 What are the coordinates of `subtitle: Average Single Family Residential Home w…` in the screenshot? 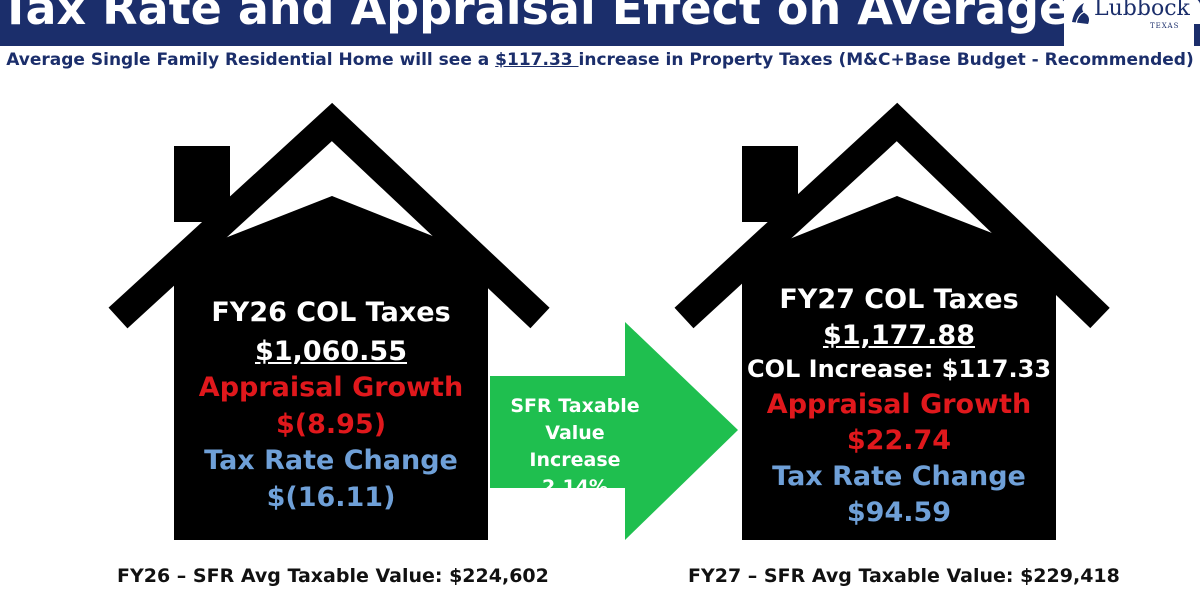 It's located at (600, 60).